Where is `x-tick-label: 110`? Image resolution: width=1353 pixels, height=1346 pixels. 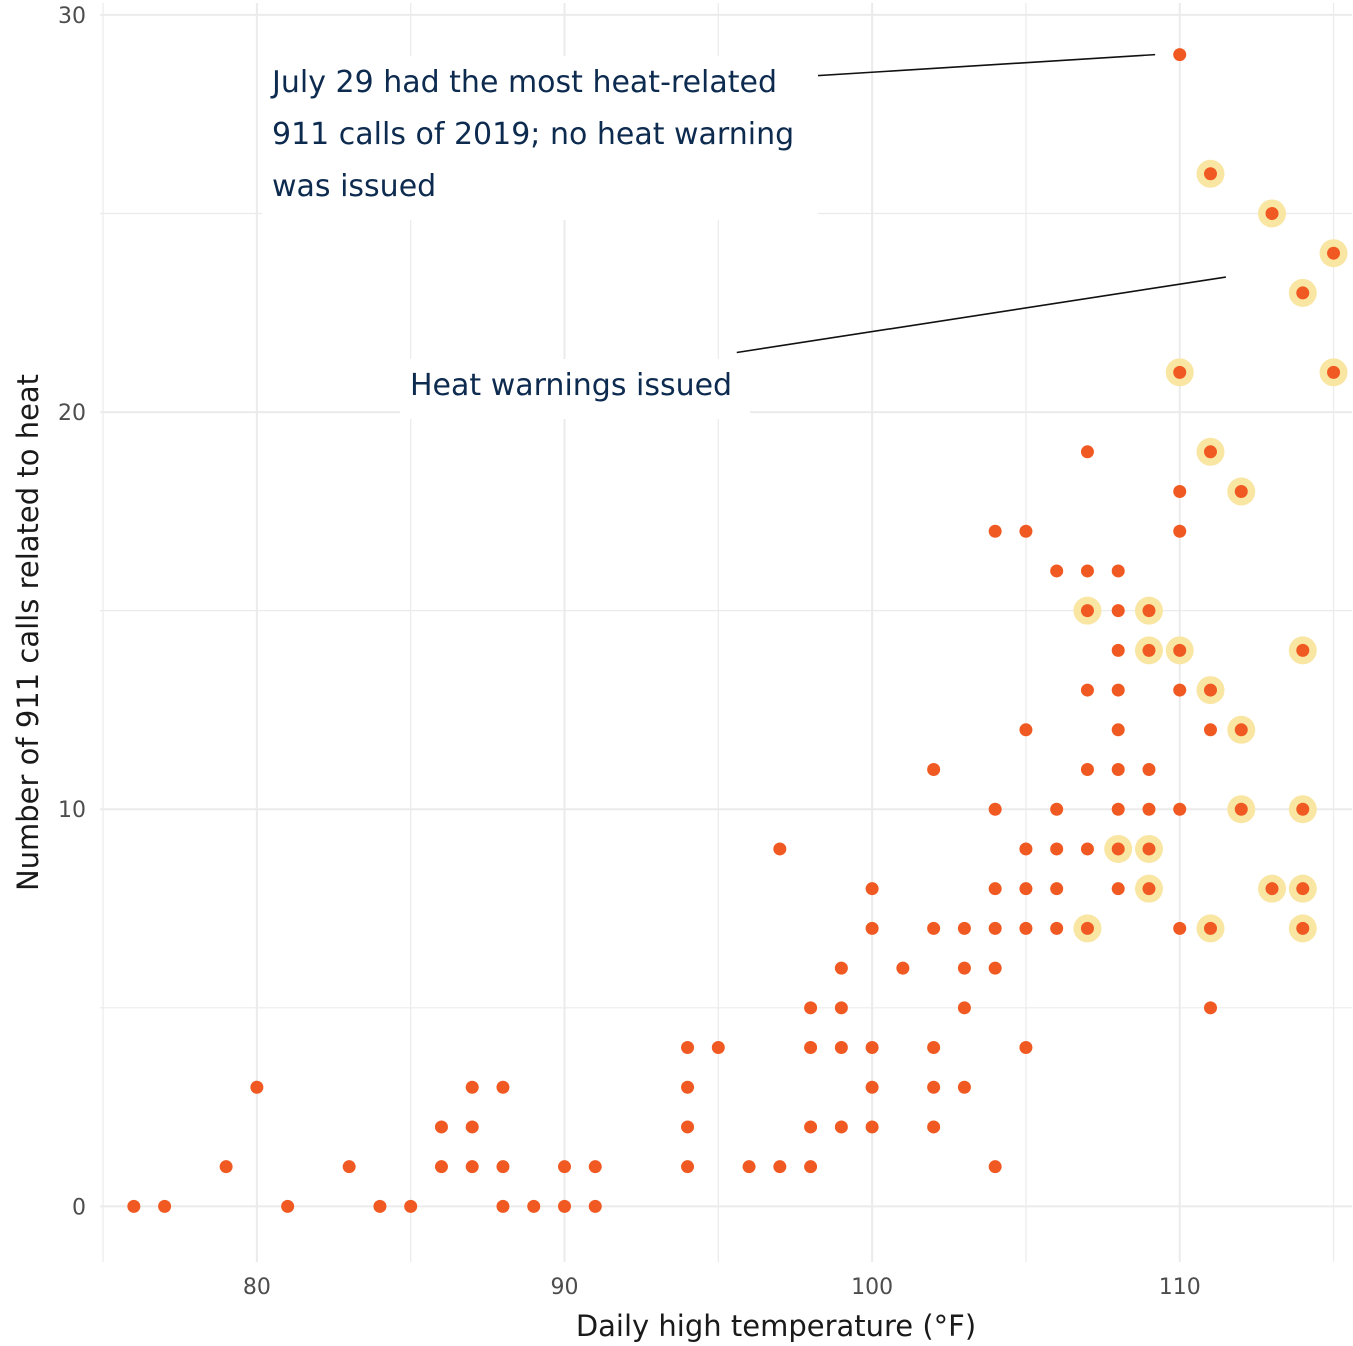
x-tick-label: 110 is located at coordinates (1180, 1287).